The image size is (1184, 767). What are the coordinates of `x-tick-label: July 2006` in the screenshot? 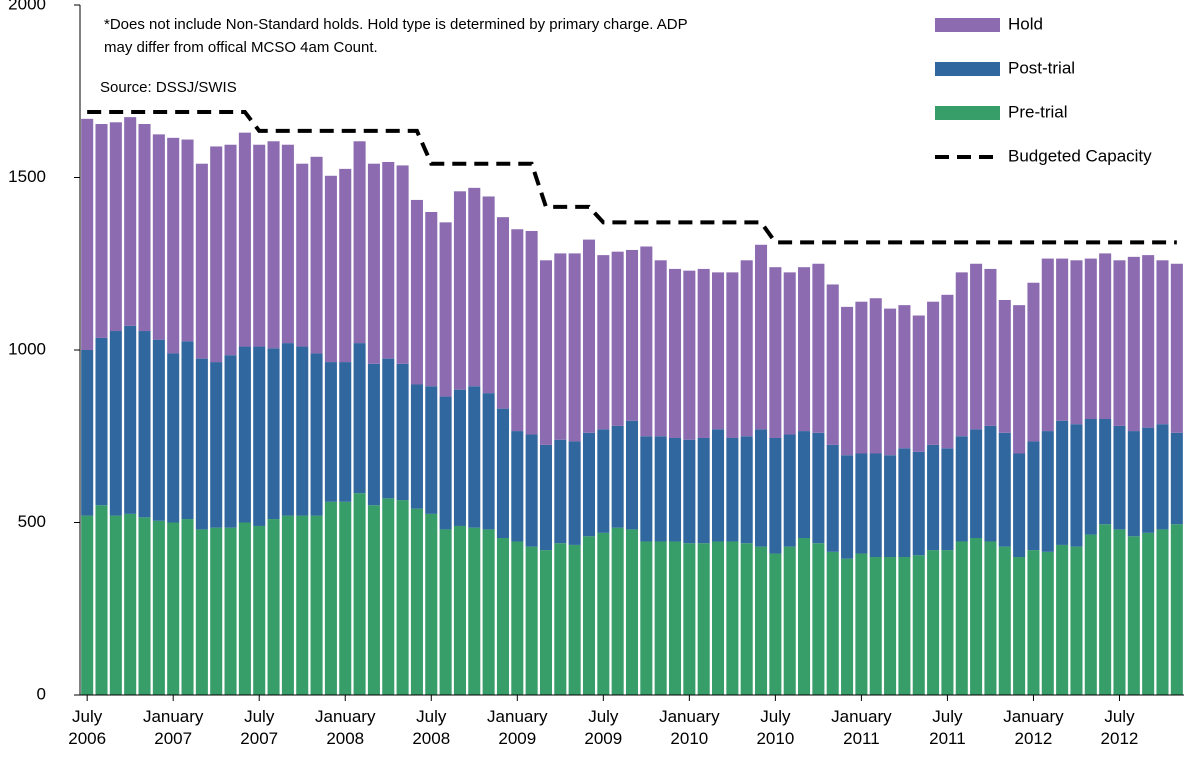 It's located at (87, 727).